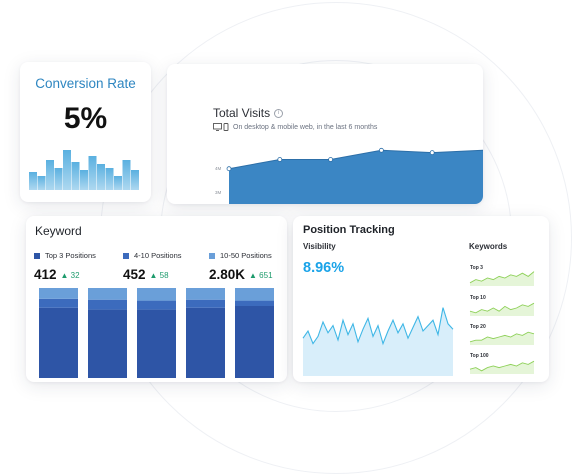 The height and width of the screenshot is (474, 577). What do you see at coordinates (85, 83) in the screenshot?
I see `conversion-rate-title: Conversion Rate` at bounding box center [85, 83].